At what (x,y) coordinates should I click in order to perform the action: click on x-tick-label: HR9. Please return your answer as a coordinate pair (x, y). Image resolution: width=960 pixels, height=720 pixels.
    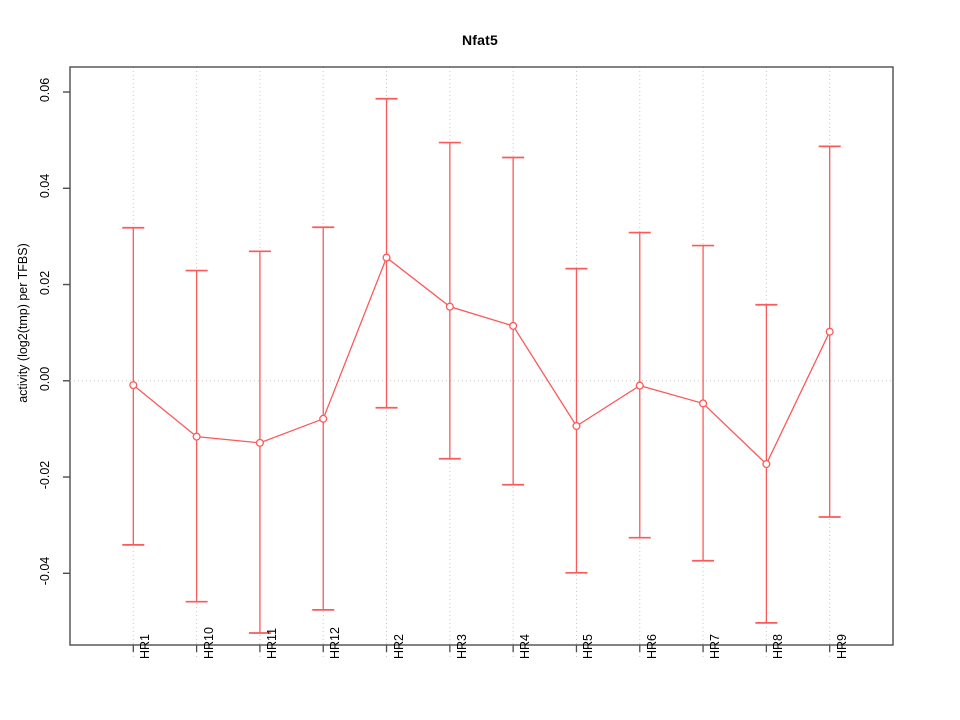
    Looking at the image, I should click on (847, 653).